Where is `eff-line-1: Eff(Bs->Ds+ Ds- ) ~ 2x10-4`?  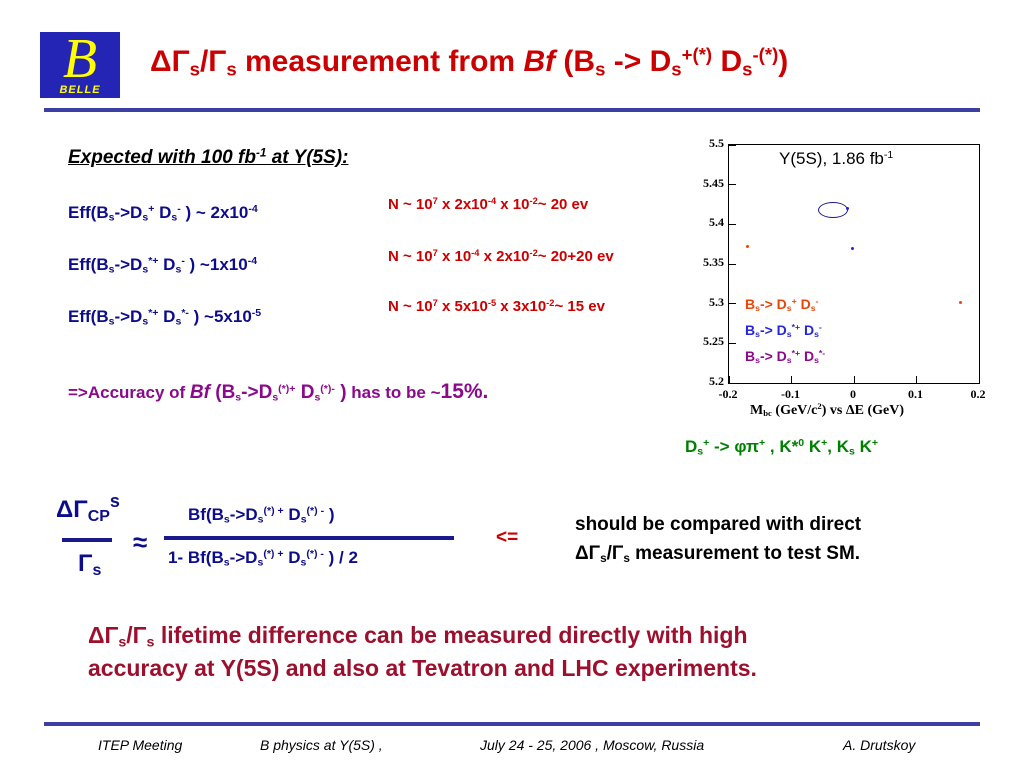 eff-line-1: Eff(Bs->Ds+ Ds- ) ~ 2x10-4 is located at coordinates (163, 213).